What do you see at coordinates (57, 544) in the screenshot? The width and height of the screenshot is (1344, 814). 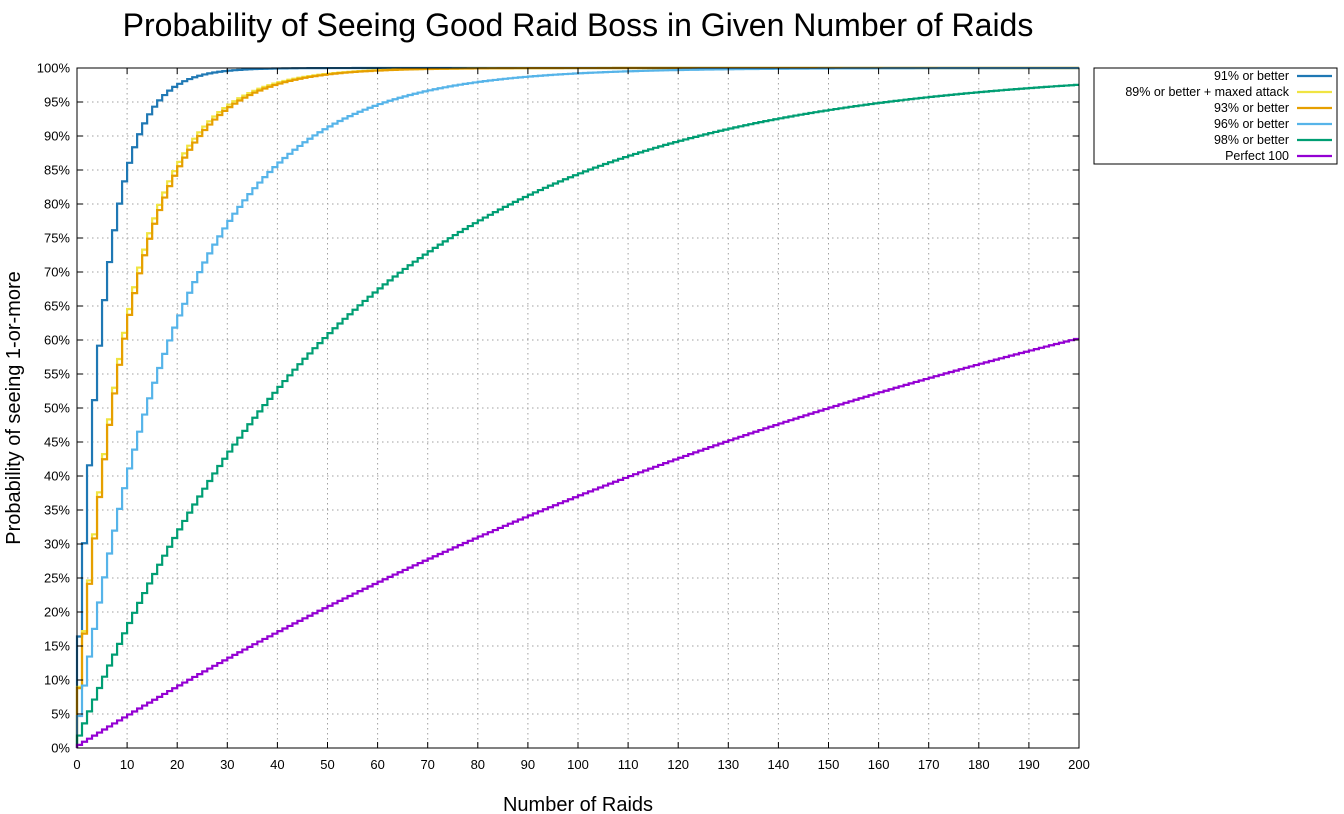 I see `y-tick-label: 30%` at bounding box center [57, 544].